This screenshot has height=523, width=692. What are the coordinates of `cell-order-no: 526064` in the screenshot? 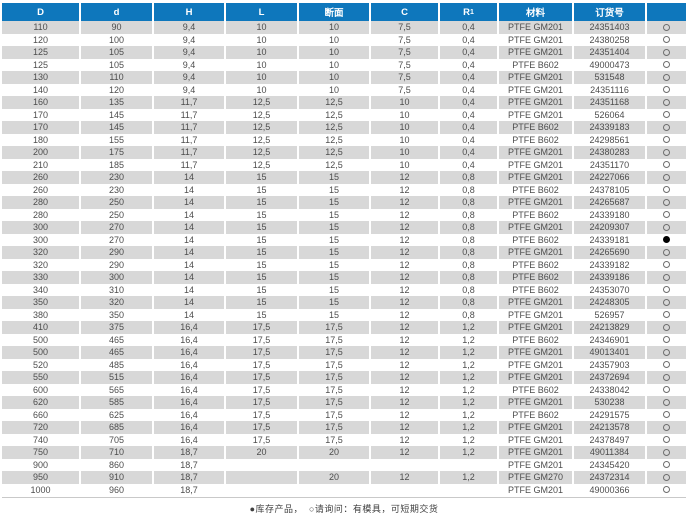 It's located at (609, 114).